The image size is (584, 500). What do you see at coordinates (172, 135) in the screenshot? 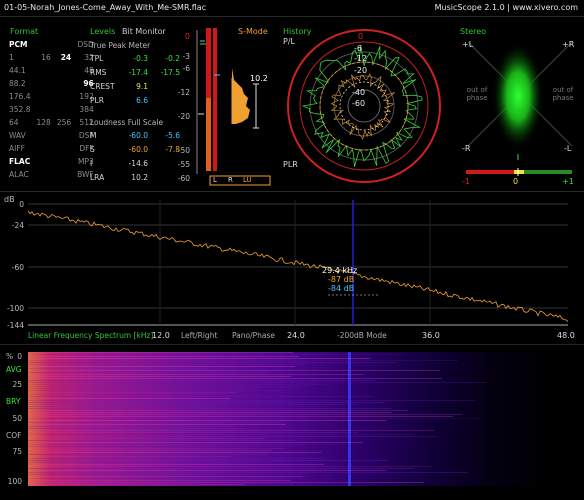
I see `loudness-cell: -5.6` at bounding box center [172, 135].